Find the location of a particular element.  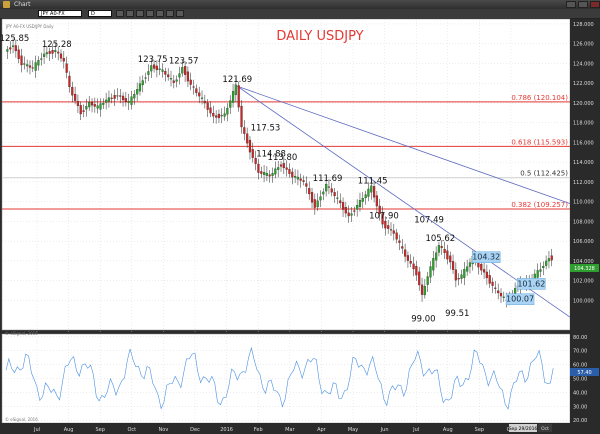

y-tick-label: 112.000 is located at coordinates (583, 183).